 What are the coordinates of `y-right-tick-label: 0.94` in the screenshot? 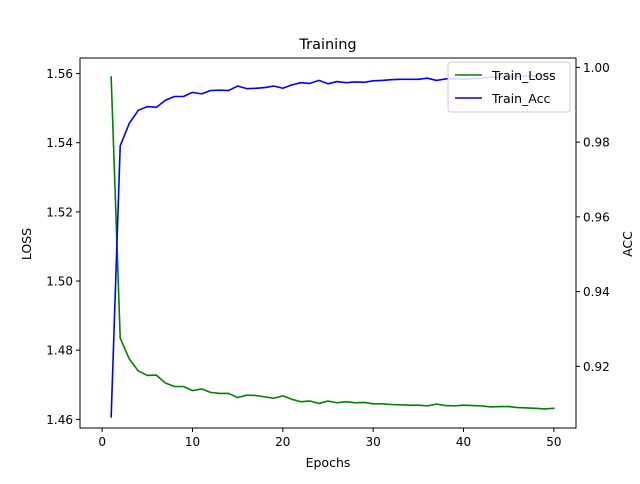 It's located at (596, 292).